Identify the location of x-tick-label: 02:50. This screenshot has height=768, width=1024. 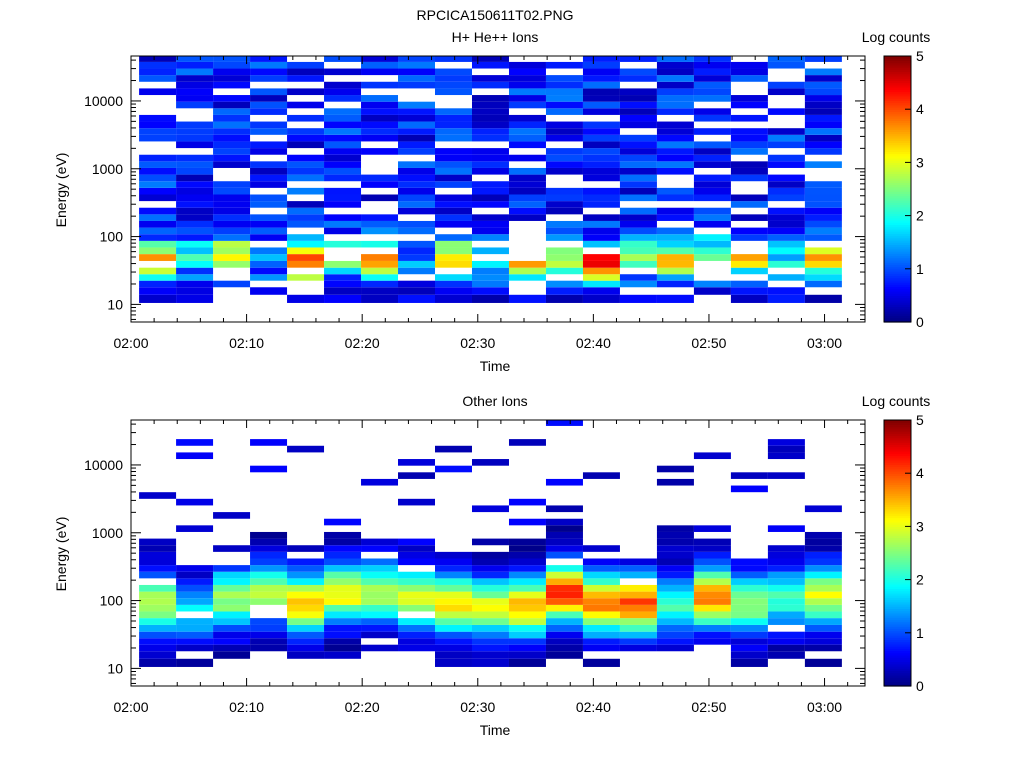
(708, 707).